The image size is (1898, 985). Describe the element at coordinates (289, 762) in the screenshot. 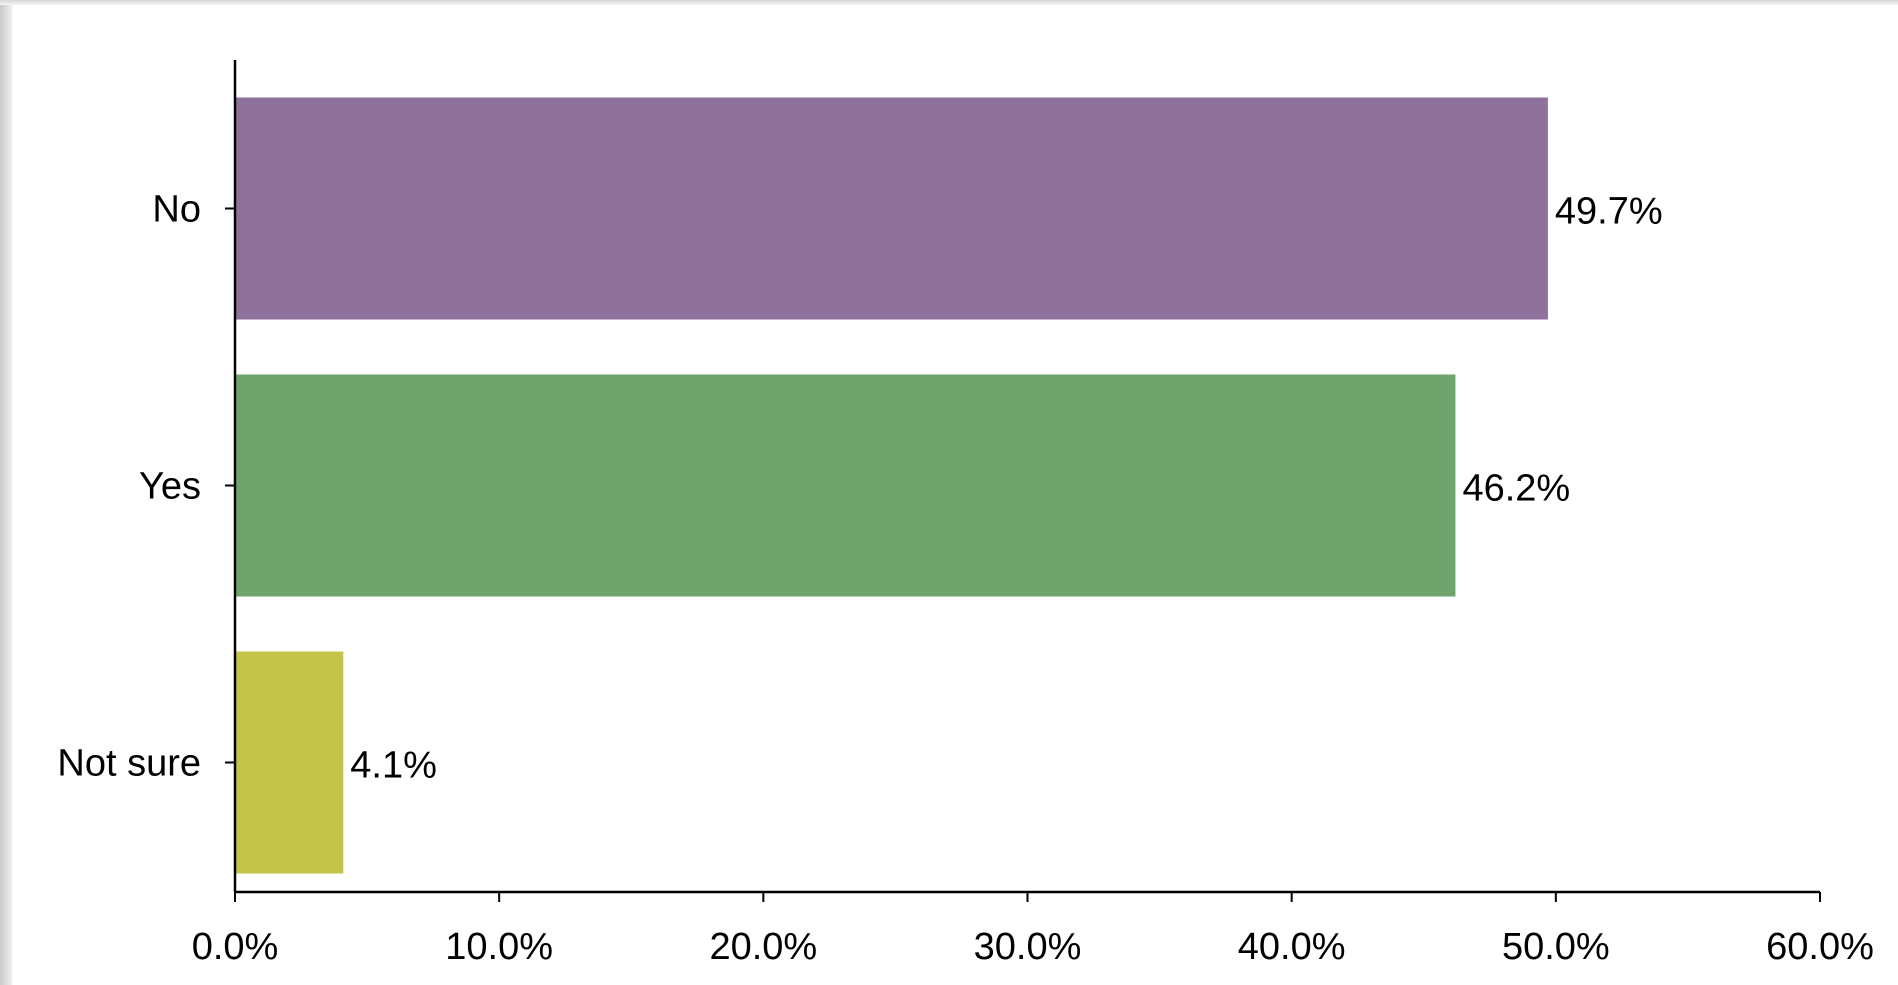

I see `bar-not-sure` at that location.